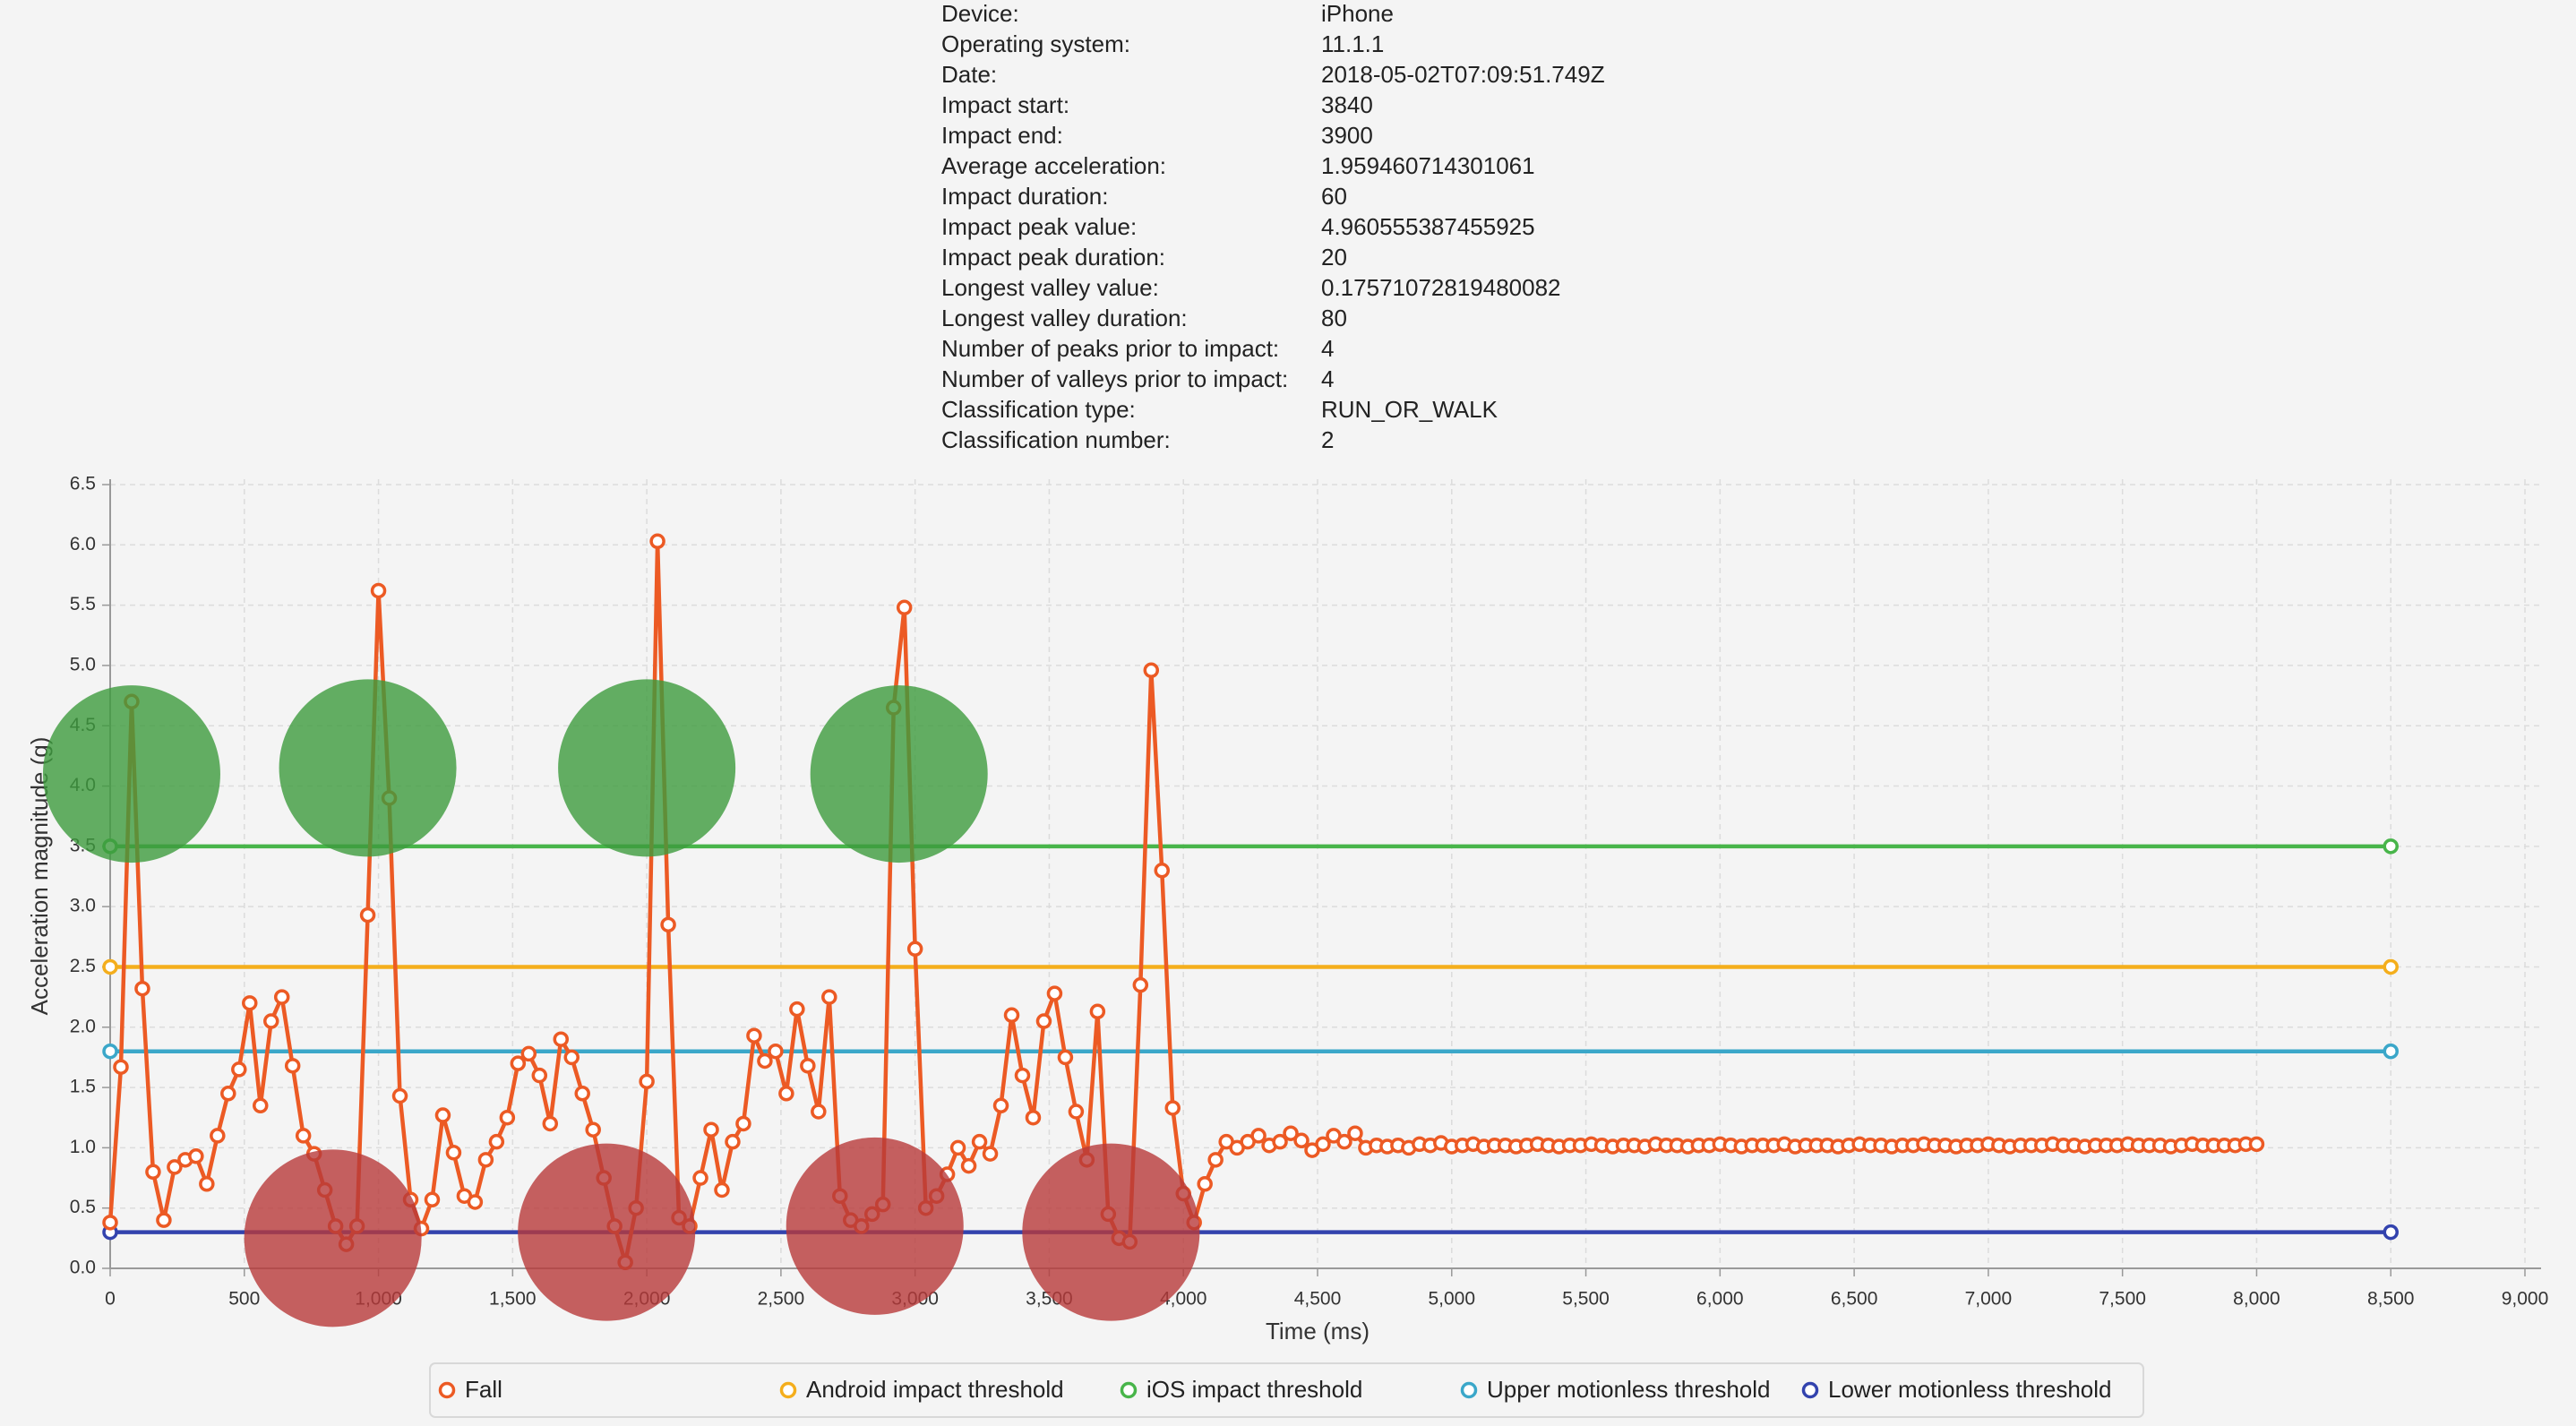 Image resolution: width=2576 pixels, height=1426 pixels. Describe the element at coordinates (83, 484) in the screenshot. I see `y-tick-label: 6.5` at that location.